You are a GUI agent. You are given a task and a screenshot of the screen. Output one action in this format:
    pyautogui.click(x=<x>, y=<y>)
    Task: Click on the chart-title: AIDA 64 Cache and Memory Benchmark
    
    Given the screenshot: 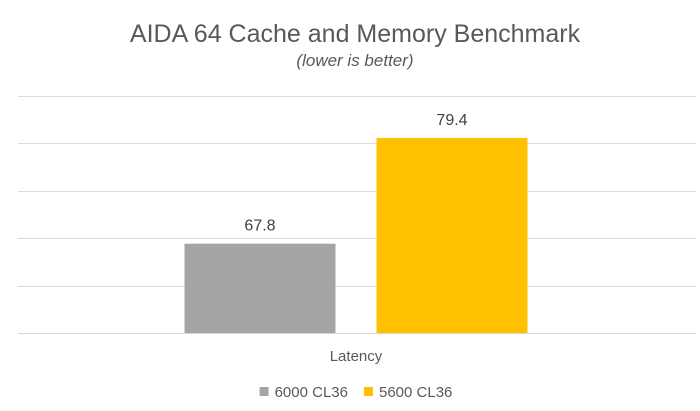 What is the action you would take?
    pyautogui.click(x=355, y=34)
    